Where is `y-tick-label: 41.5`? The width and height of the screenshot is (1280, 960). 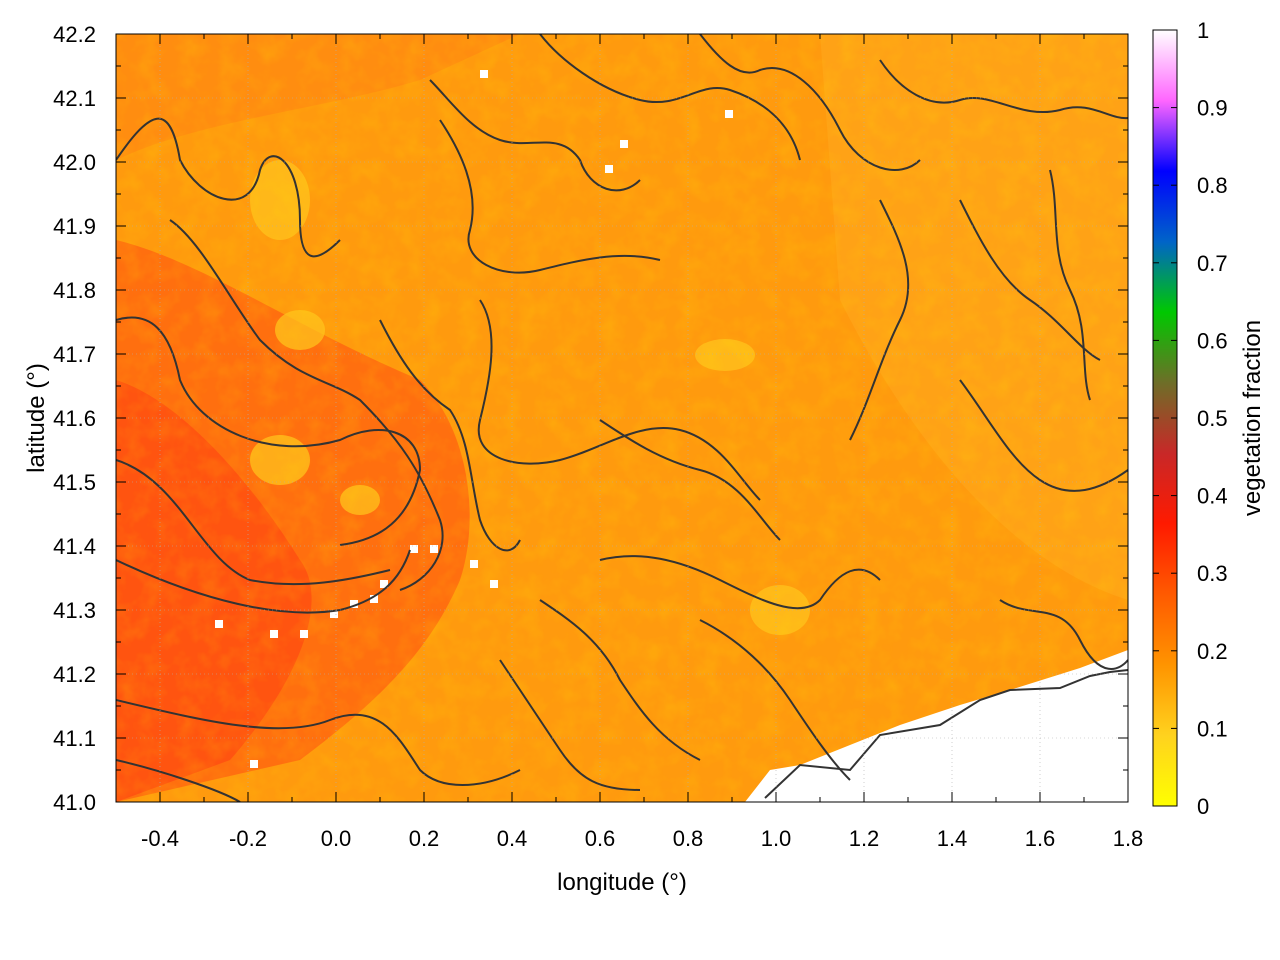
y-tick-label: 41.5 is located at coordinates (74, 482).